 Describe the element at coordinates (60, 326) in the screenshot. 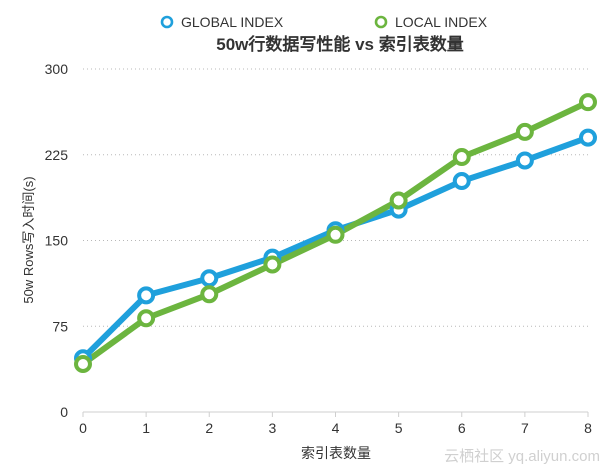

I see `y-tick-label-75: 75` at that location.